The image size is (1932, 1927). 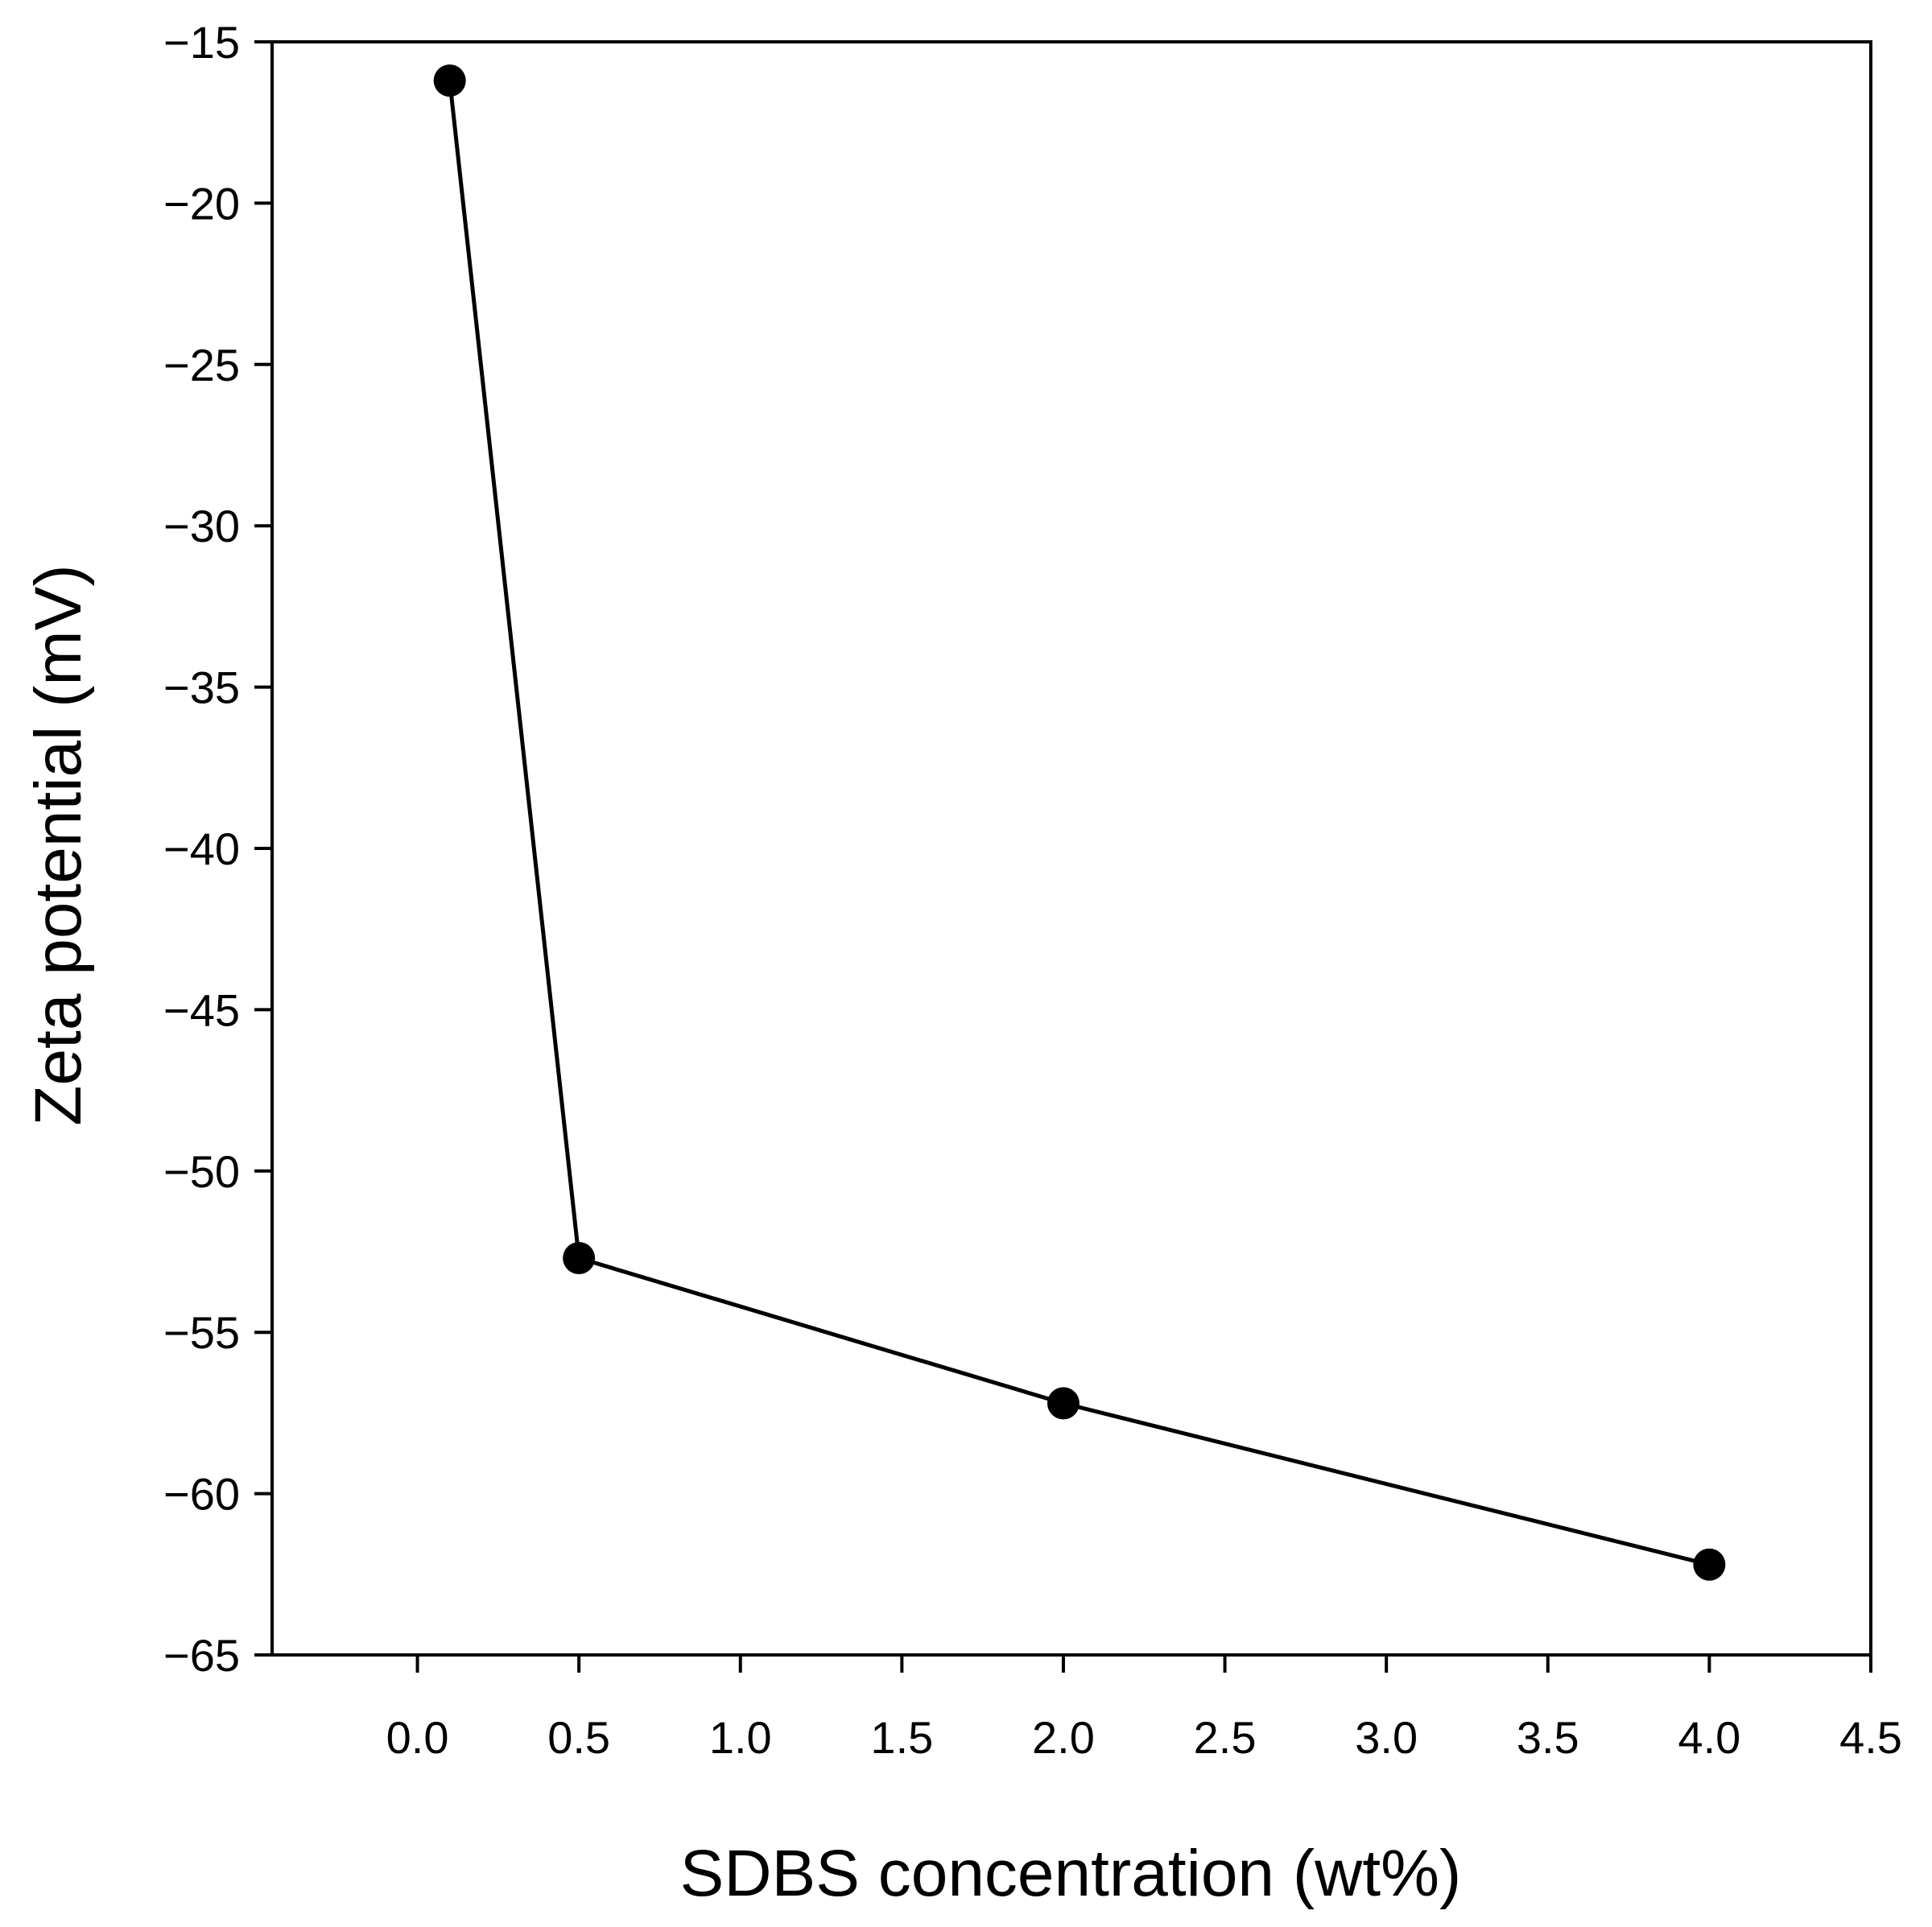 I want to click on y-tick-label: −35, so click(x=201, y=687).